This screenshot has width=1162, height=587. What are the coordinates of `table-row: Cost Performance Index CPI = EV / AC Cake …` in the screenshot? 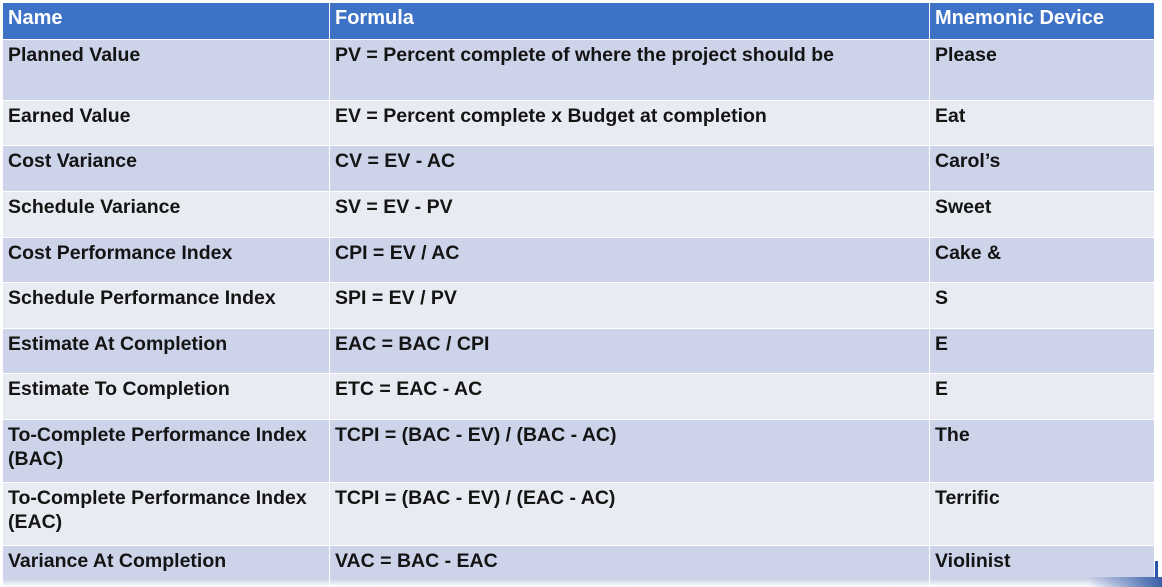 It's located at (578, 260).